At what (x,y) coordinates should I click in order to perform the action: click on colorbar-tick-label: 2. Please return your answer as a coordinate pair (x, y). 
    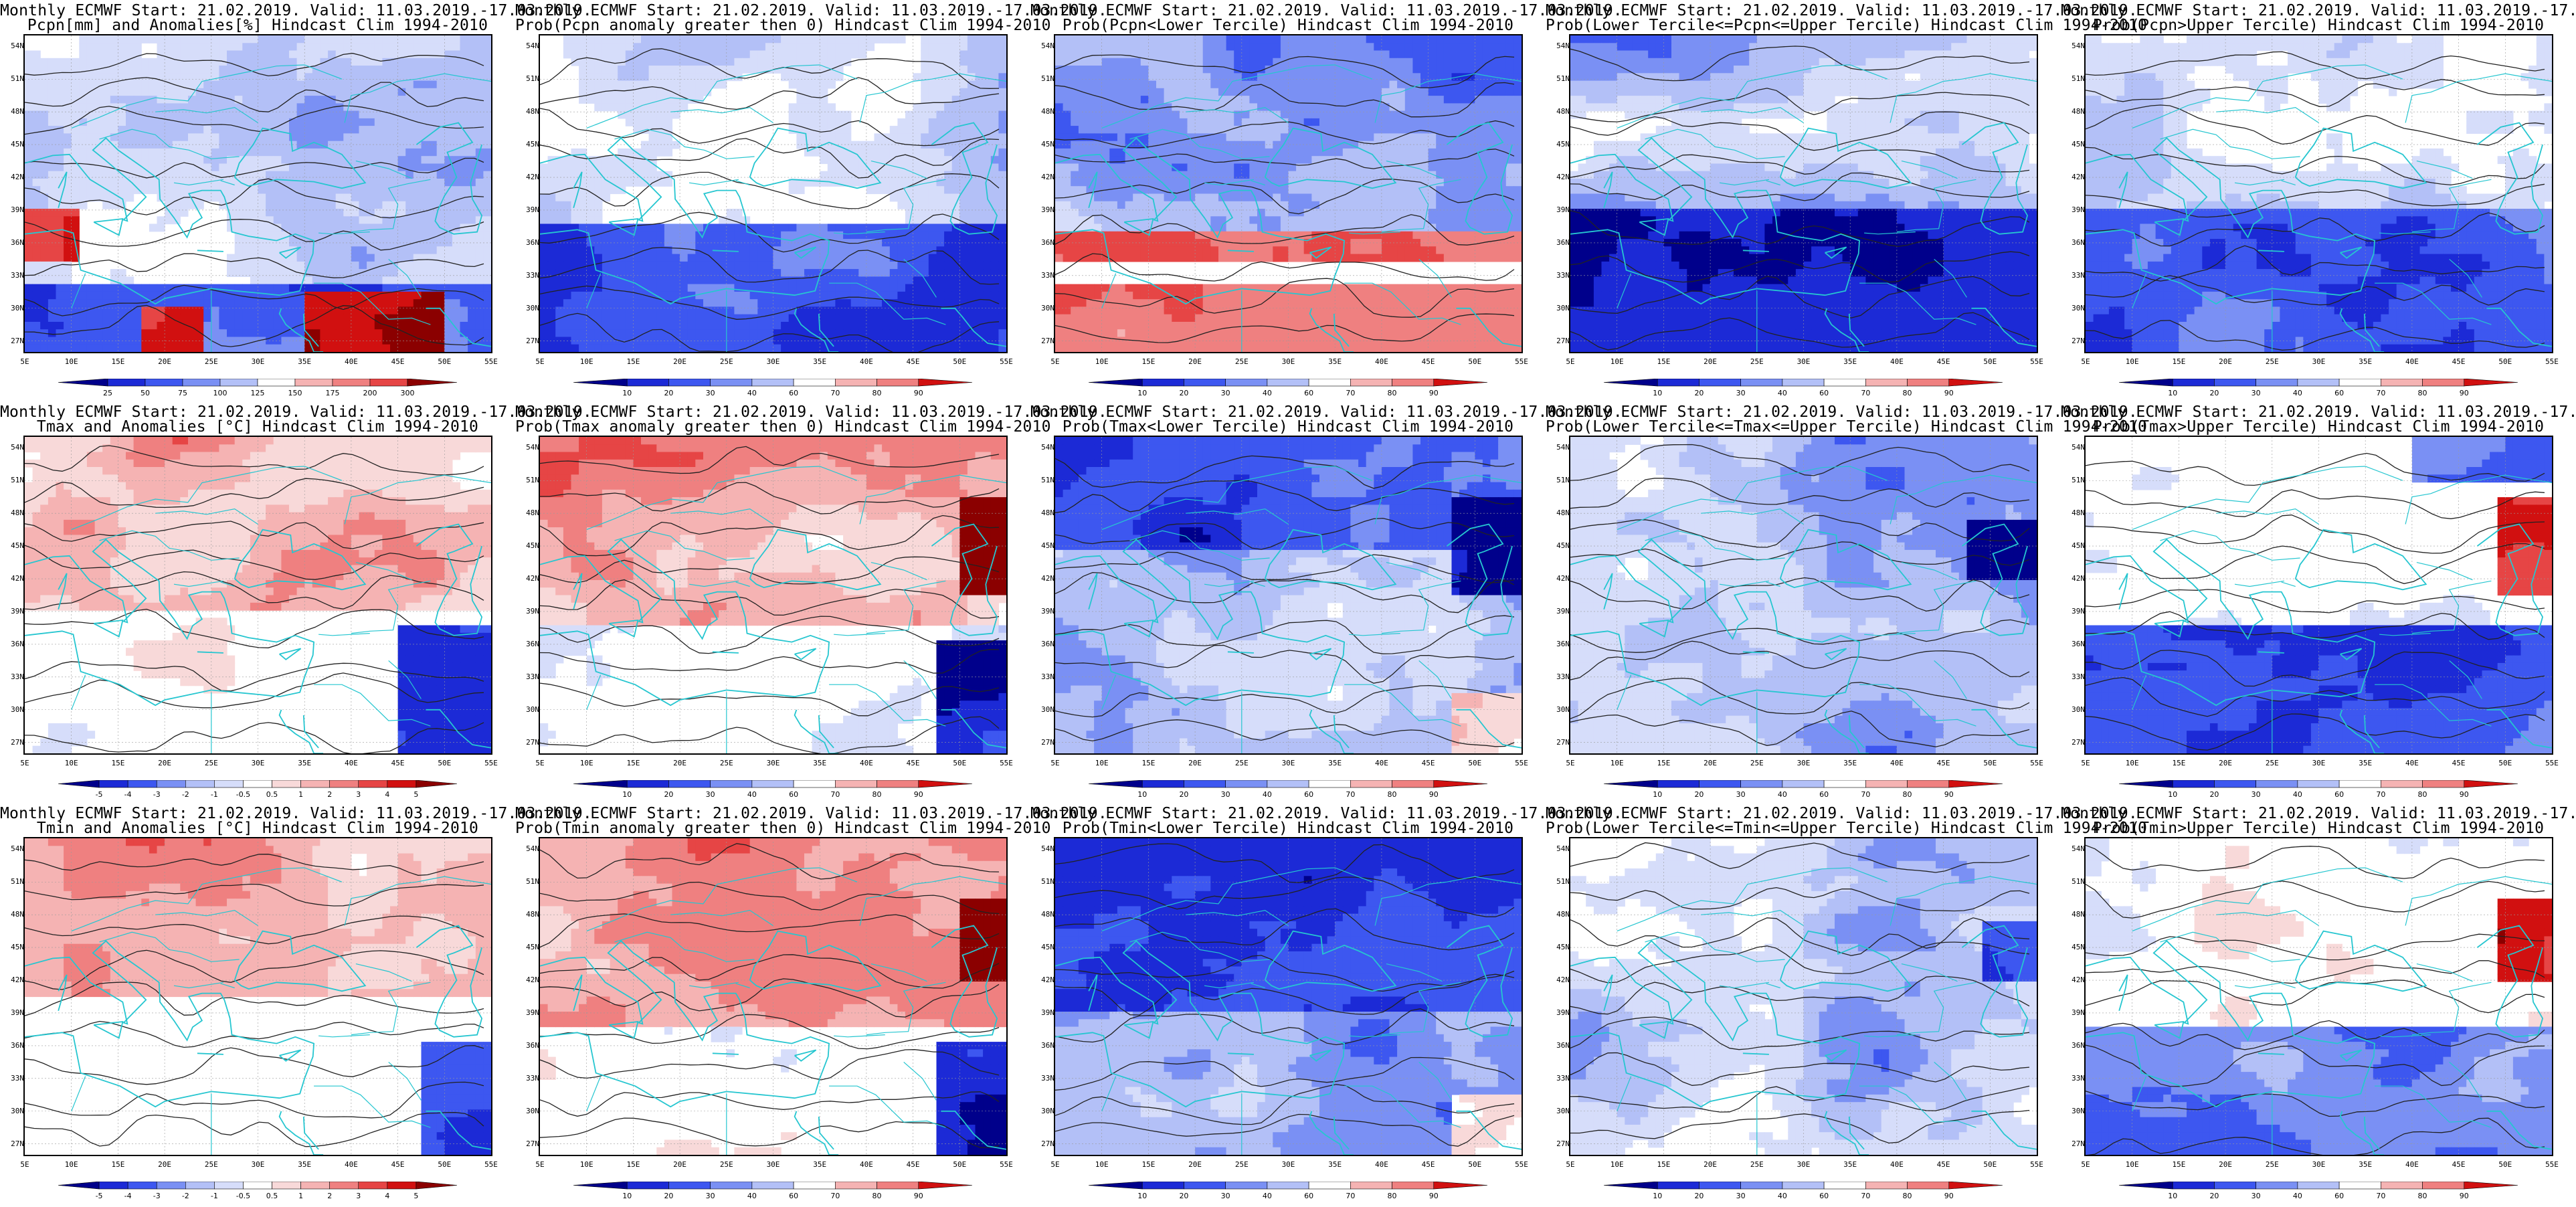
    Looking at the image, I should click on (329, 794).